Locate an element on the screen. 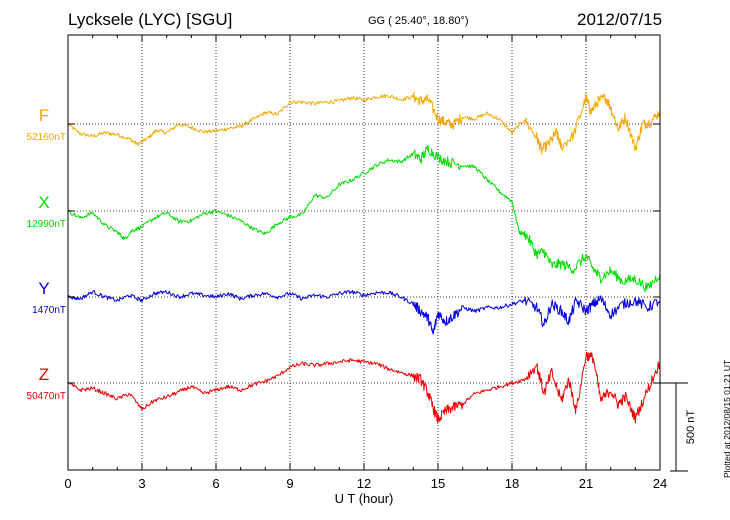 The width and height of the screenshot is (730, 520). x-tick-label: 9 is located at coordinates (289, 483).